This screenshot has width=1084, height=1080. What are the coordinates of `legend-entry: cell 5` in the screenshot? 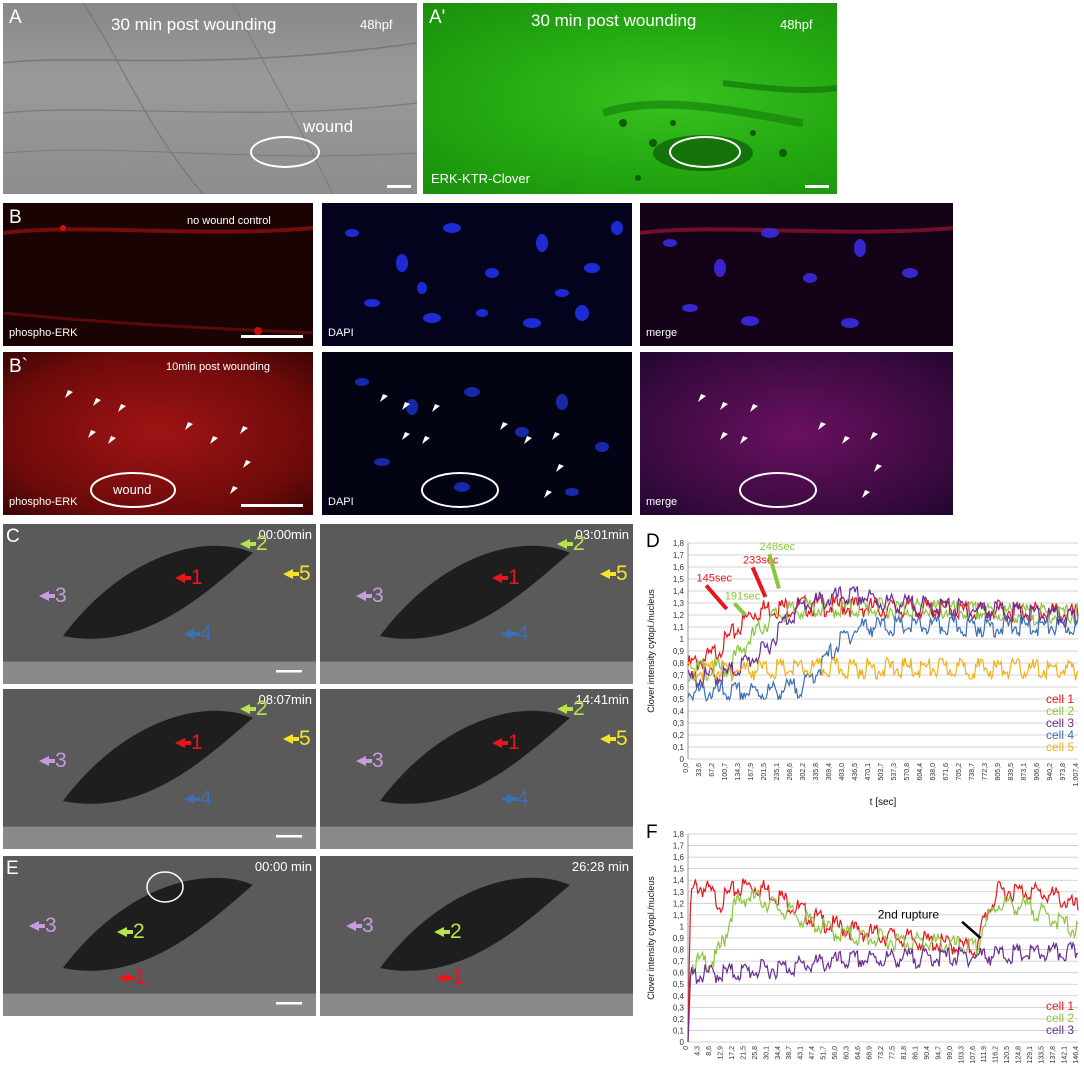 It's located at (1060, 747).